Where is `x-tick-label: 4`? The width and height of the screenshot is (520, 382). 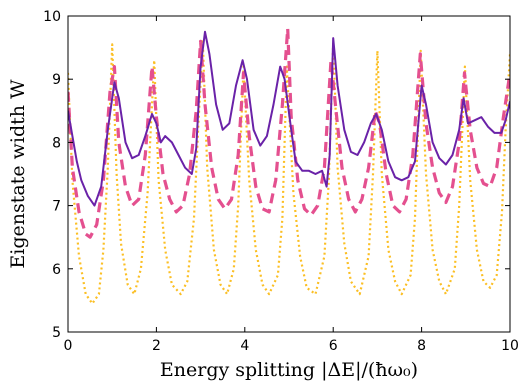 x-tick-label: 4 is located at coordinates (244, 346).